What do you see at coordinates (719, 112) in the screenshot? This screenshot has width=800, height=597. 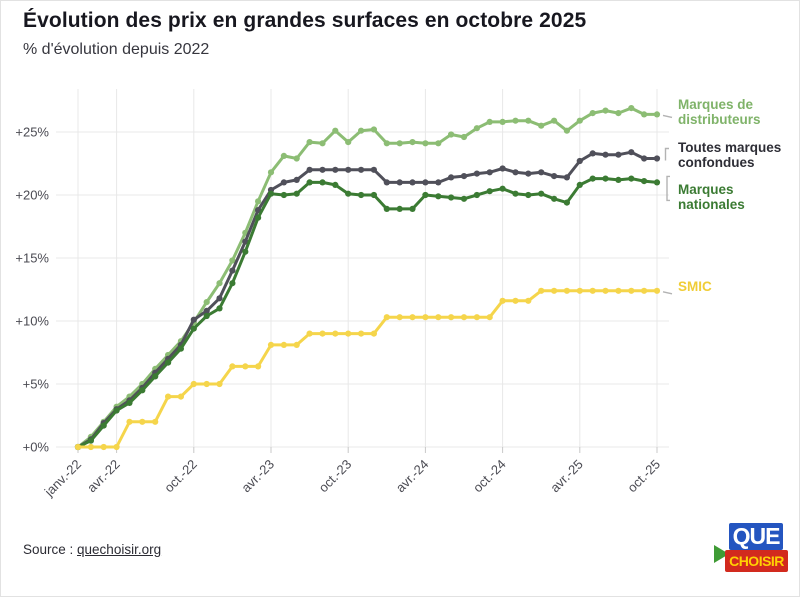 I see `legend-marques-distributeurs: Marques de distributeurs` at bounding box center [719, 112].